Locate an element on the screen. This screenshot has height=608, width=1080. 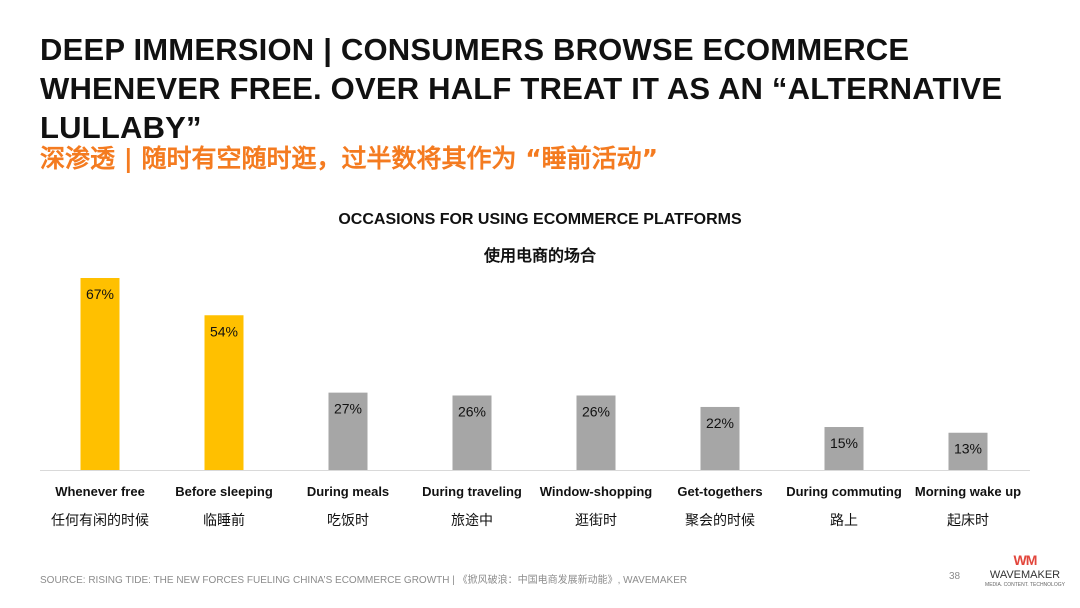
chart-title: OCCASIONS FOR USING ECOMMERCE PLATFORMS is located at coordinates (540, 219).